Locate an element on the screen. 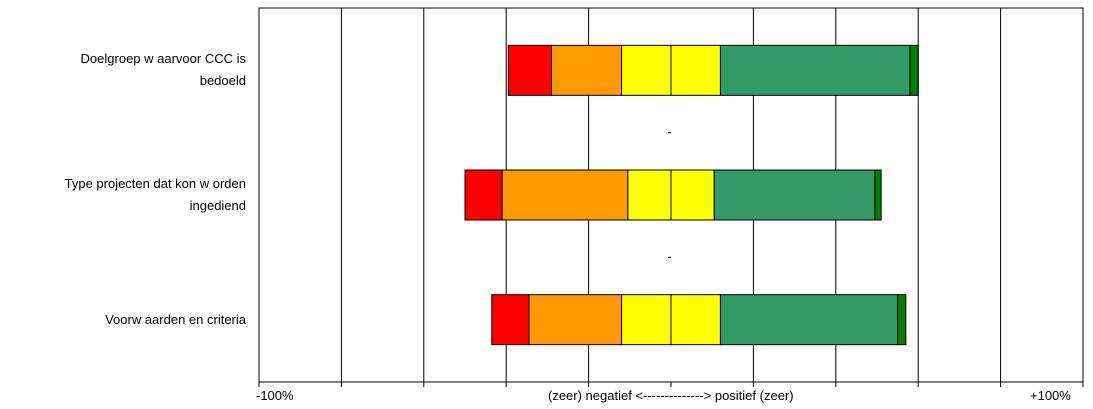 The height and width of the screenshot is (409, 1093). category-label: Voorw aarden en criteria is located at coordinates (123, 320).